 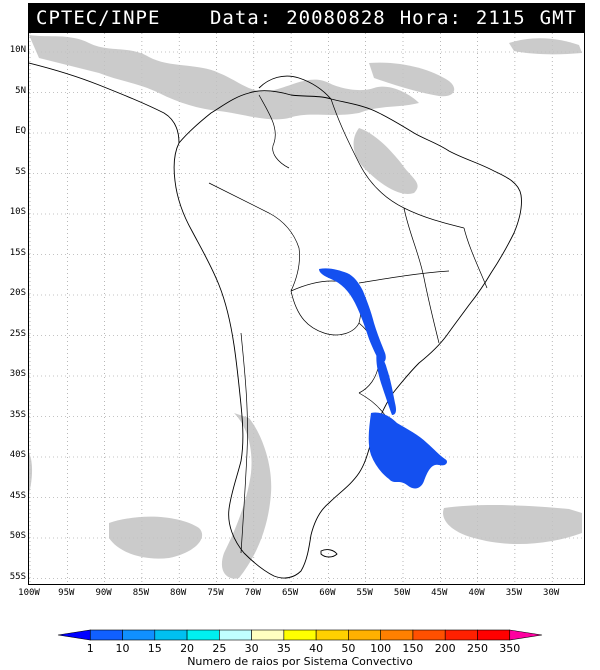 I want to click on border-north-brazil, so click(x=397, y=163).